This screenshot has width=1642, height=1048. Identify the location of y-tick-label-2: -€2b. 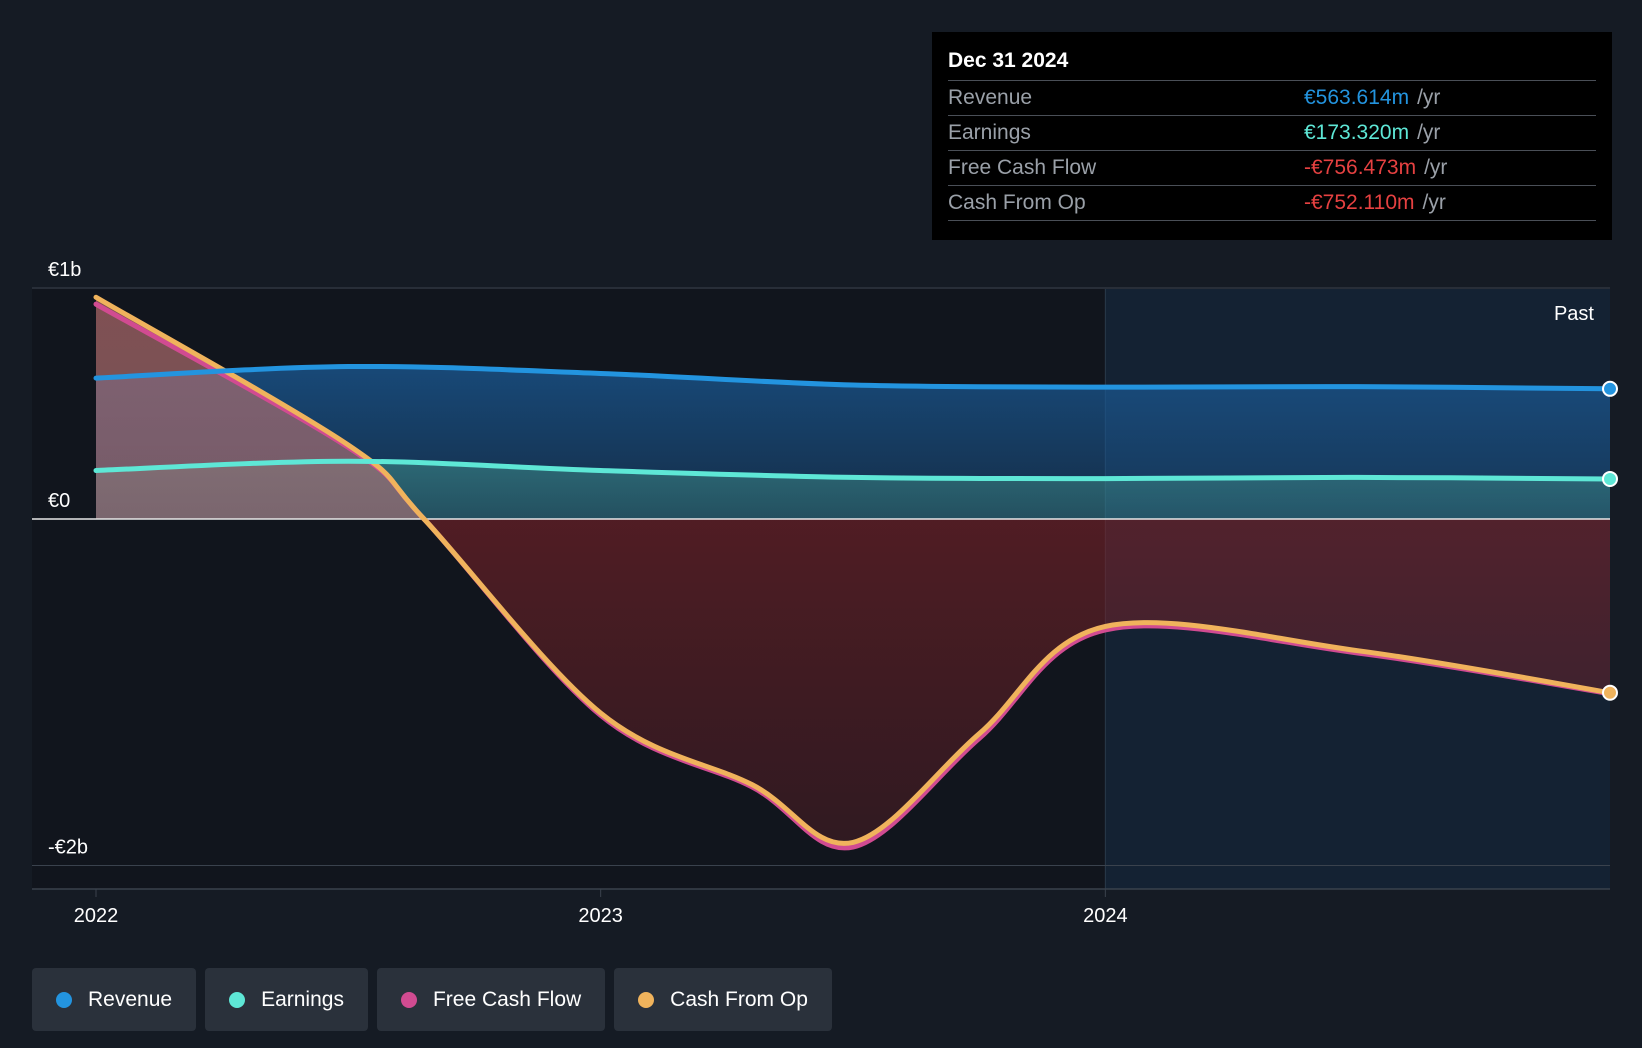
(68, 848).